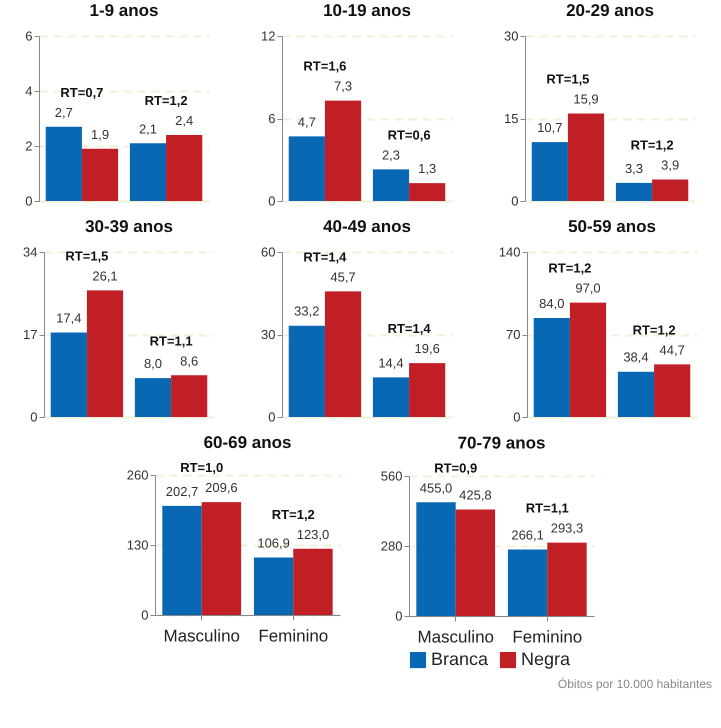 The height and width of the screenshot is (728, 721). I want to click on data-label: 266,1, so click(527, 534).